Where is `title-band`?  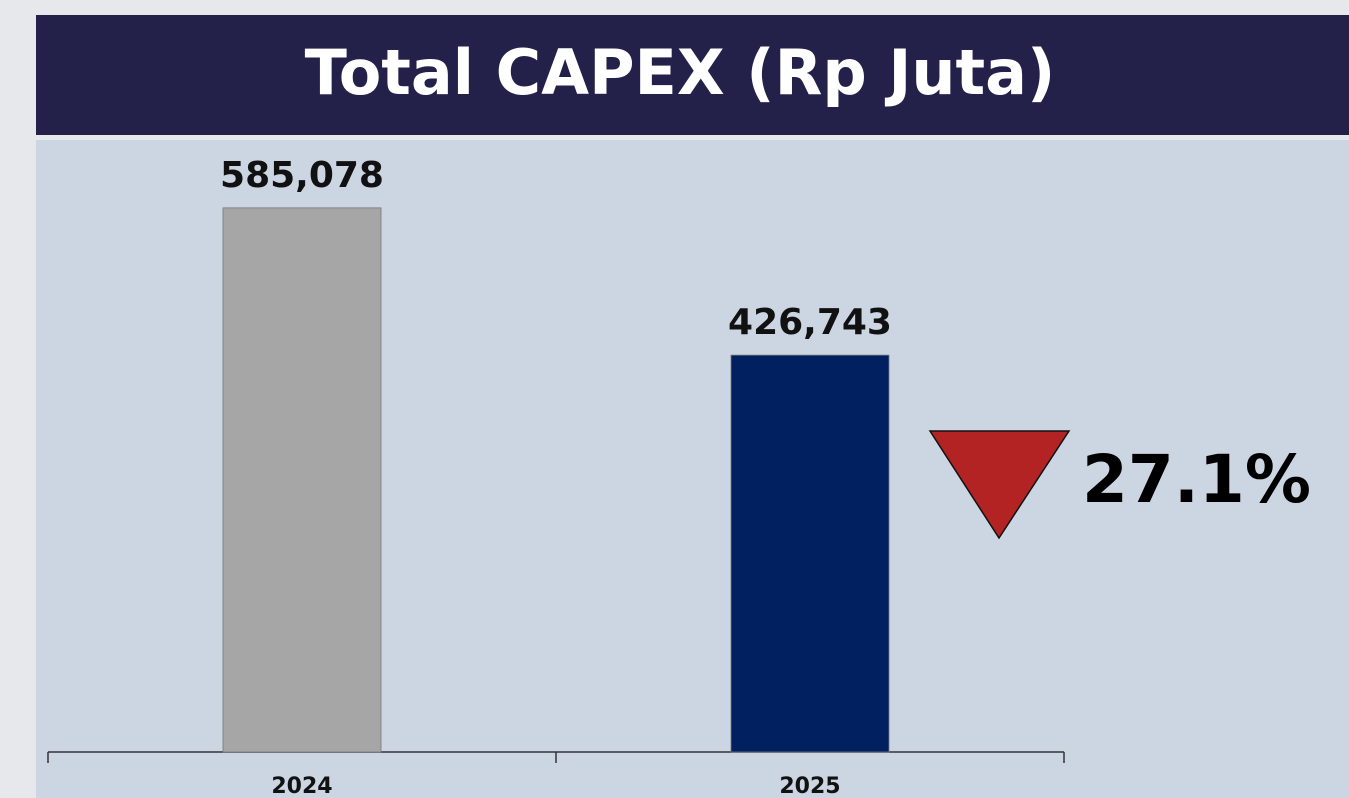
title-band is located at coordinates (692, 75).